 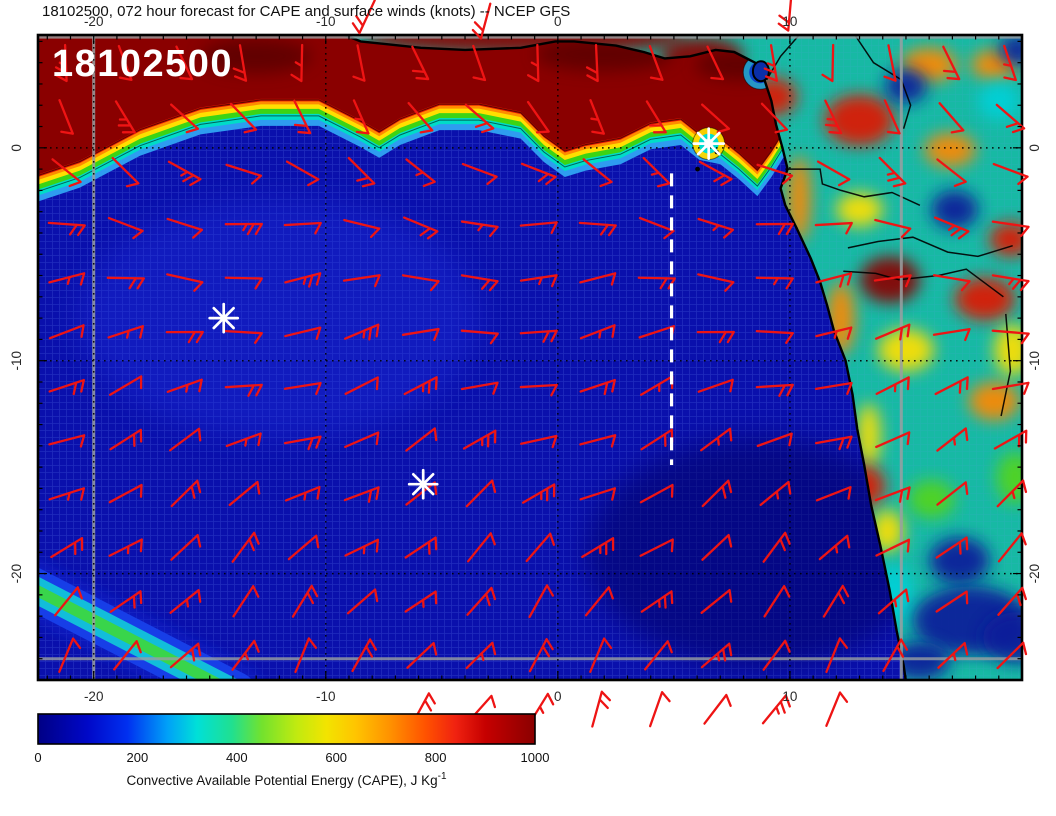 I want to click on y-axis-label-left: -10, so click(x=16, y=361).